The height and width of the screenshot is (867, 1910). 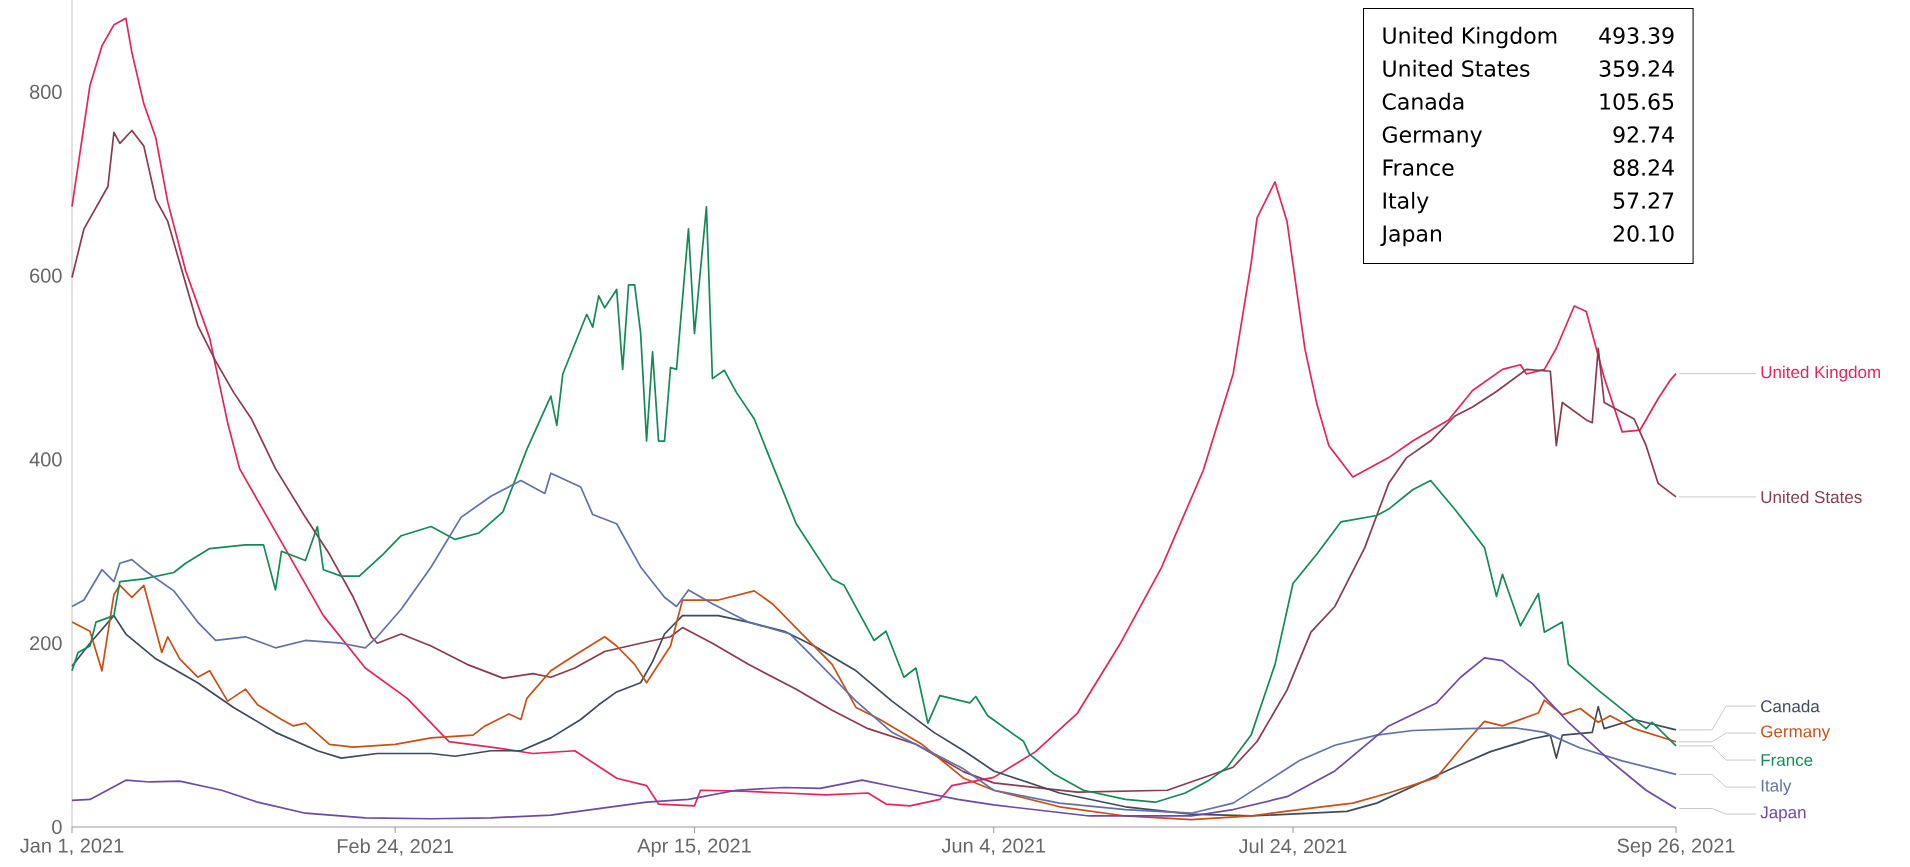 What do you see at coordinates (694, 847) in the screenshot?
I see `x-tick-label: Apr 15, 2021` at bounding box center [694, 847].